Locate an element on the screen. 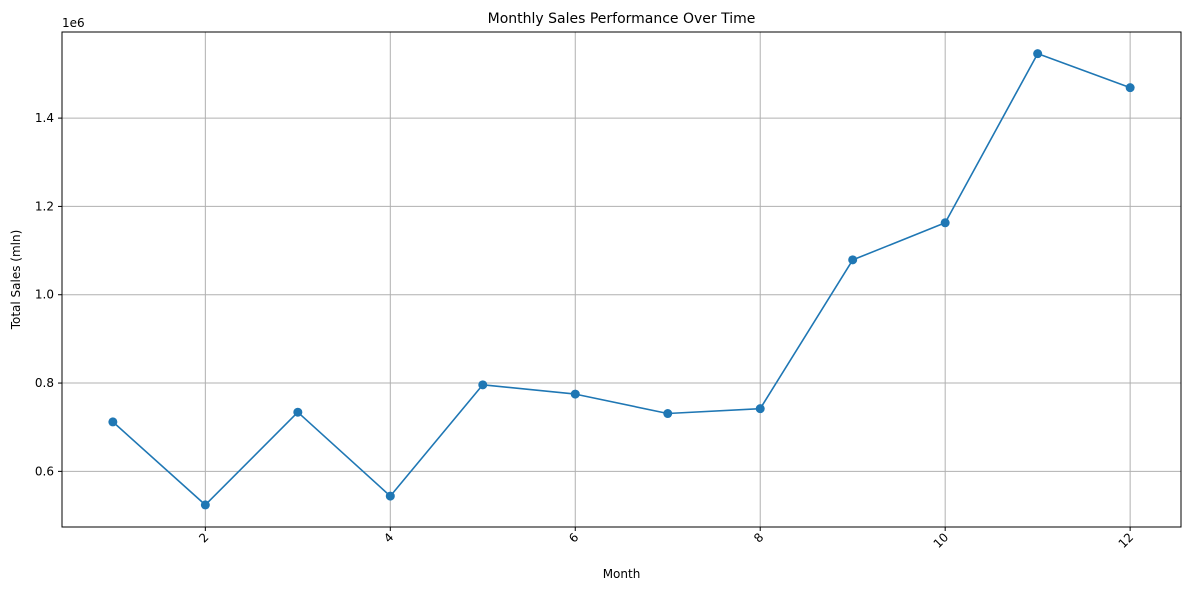 Image resolution: width=1189 pixels, height=594 pixels. x-tick-label: 4 is located at coordinates (388, 537).